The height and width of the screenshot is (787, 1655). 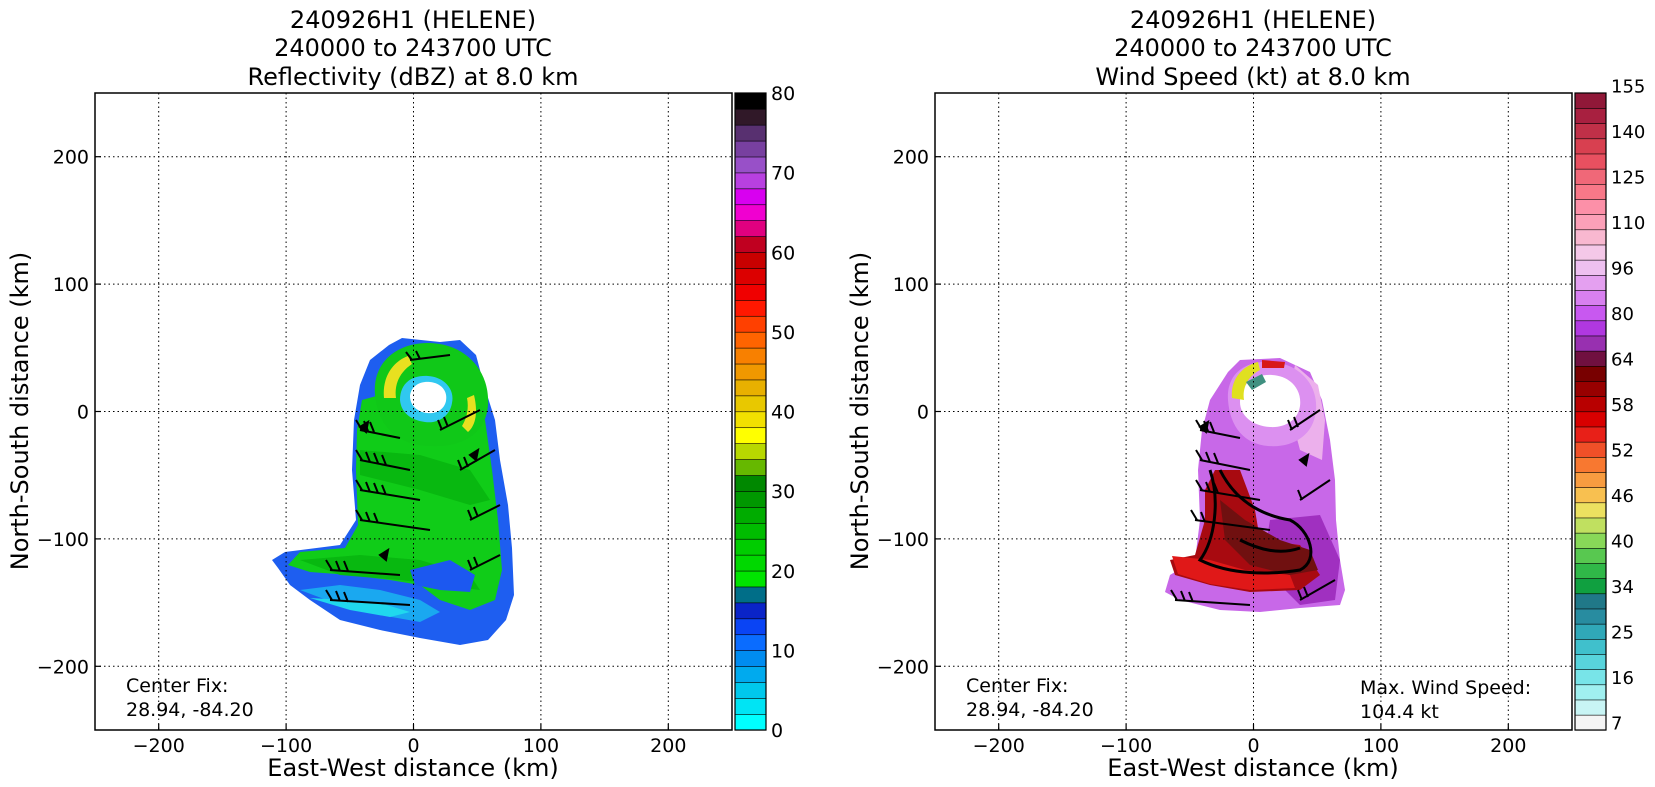 What do you see at coordinates (1628, 86) in the screenshot?
I see `colorbar-tick-label: 155` at bounding box center [1628, 86].